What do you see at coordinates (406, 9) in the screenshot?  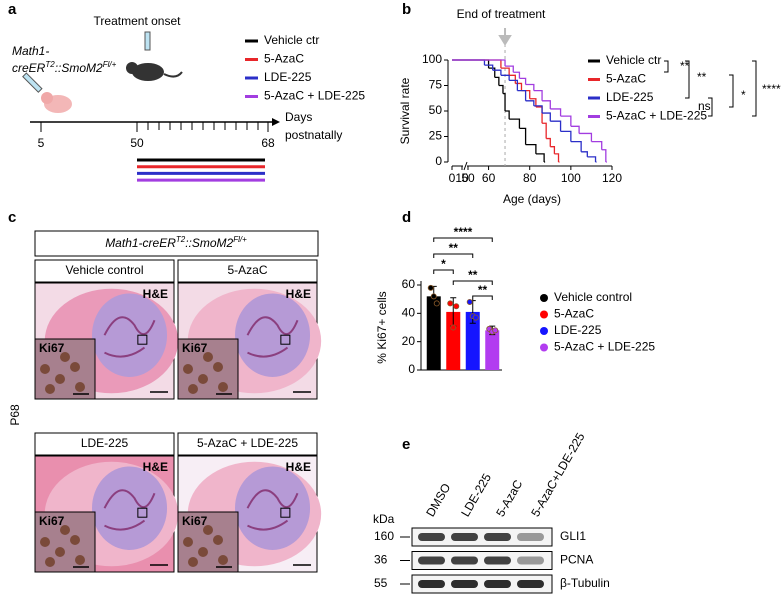 I see `panel-label: b` at bounding box center [406, 9].